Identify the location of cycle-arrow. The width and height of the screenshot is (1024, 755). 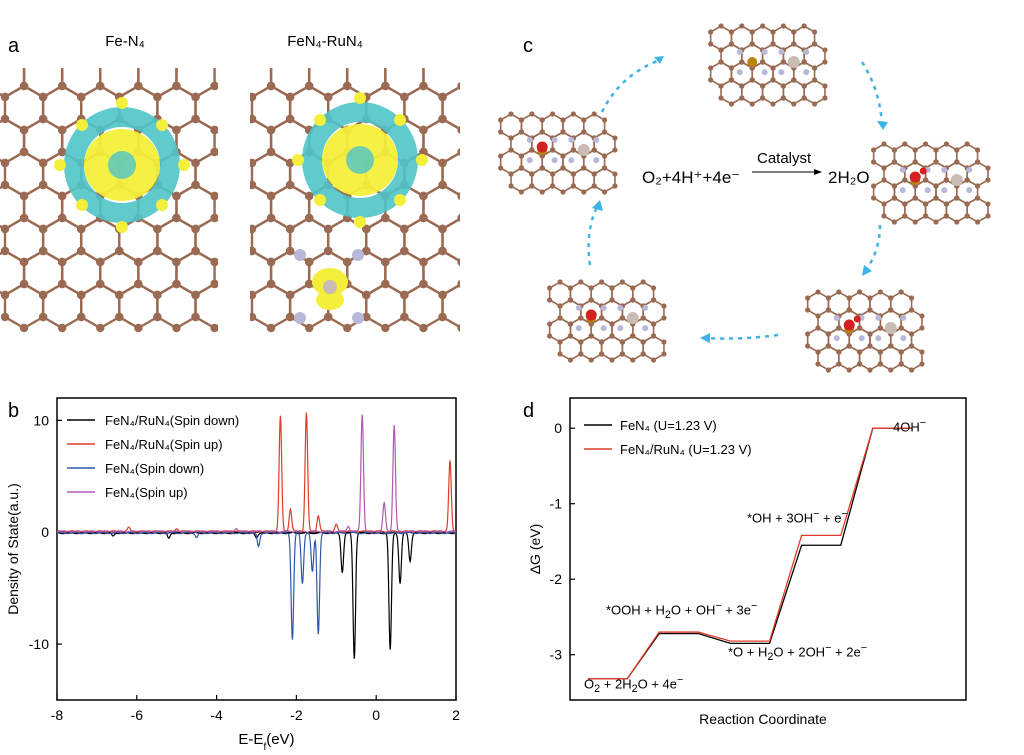
(872, 93).